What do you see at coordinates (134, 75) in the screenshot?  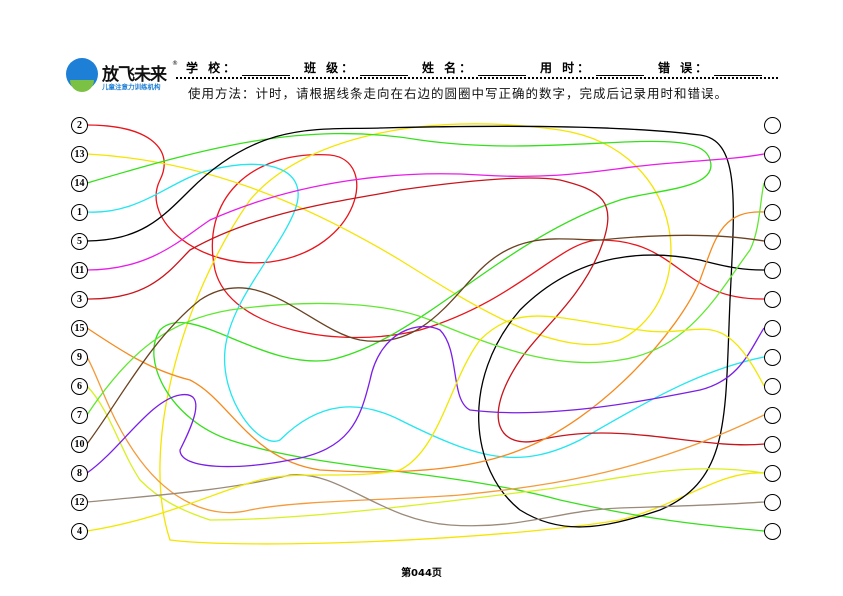 I see `logo-title: 放飞未来` at bounding box center [134, 75].